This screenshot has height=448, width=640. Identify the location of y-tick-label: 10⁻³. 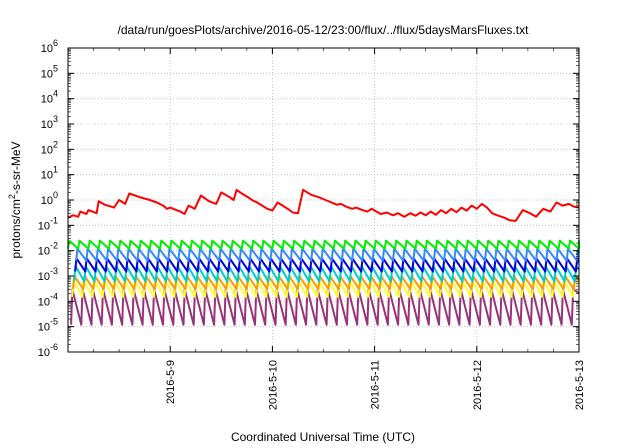
(48, 274).